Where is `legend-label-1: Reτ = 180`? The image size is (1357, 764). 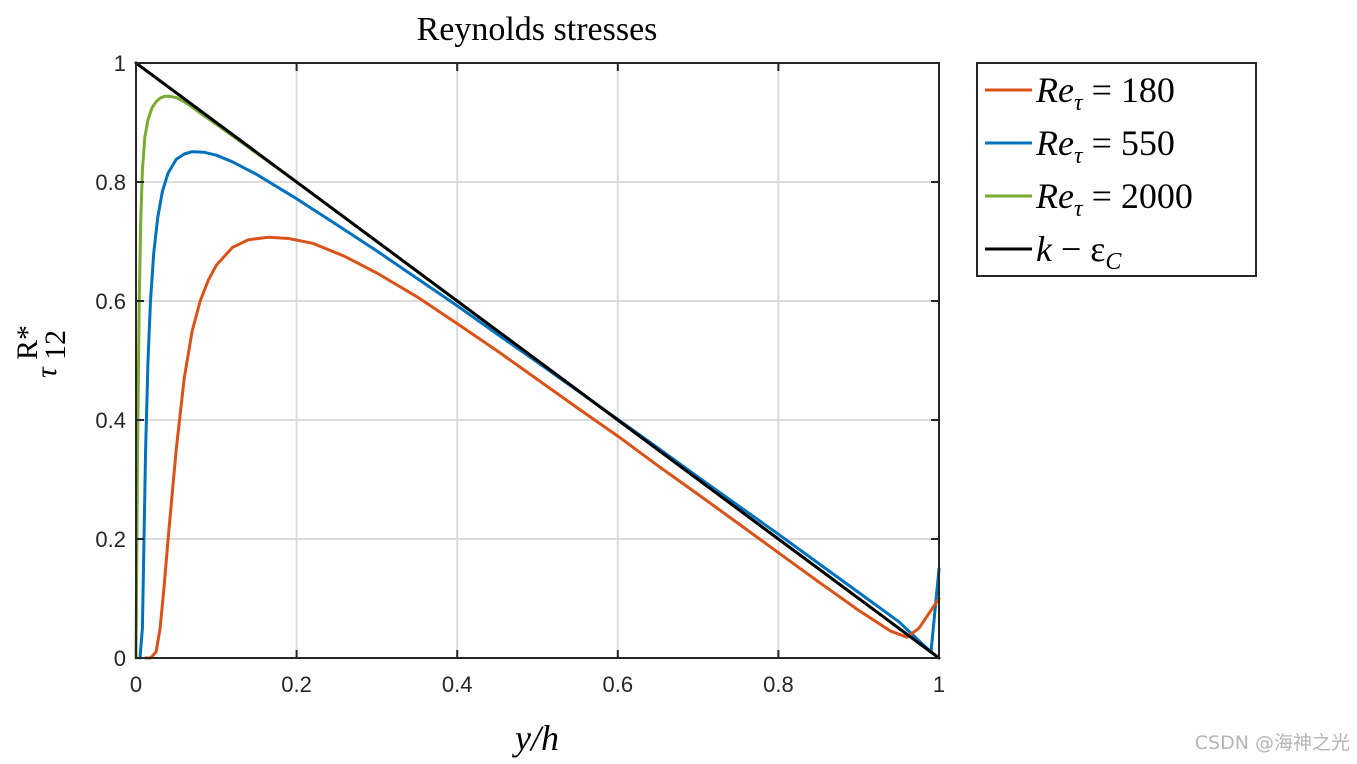
legend-label-1: Reτ = 180 is located at coordinates (1105, 93).